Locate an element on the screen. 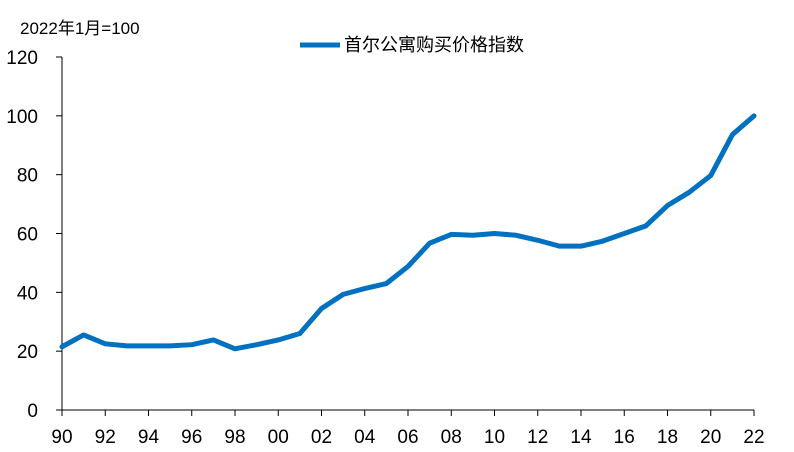 The image size is (794, 452). x-tick-label: 98 is located at coordinates (234, 437).